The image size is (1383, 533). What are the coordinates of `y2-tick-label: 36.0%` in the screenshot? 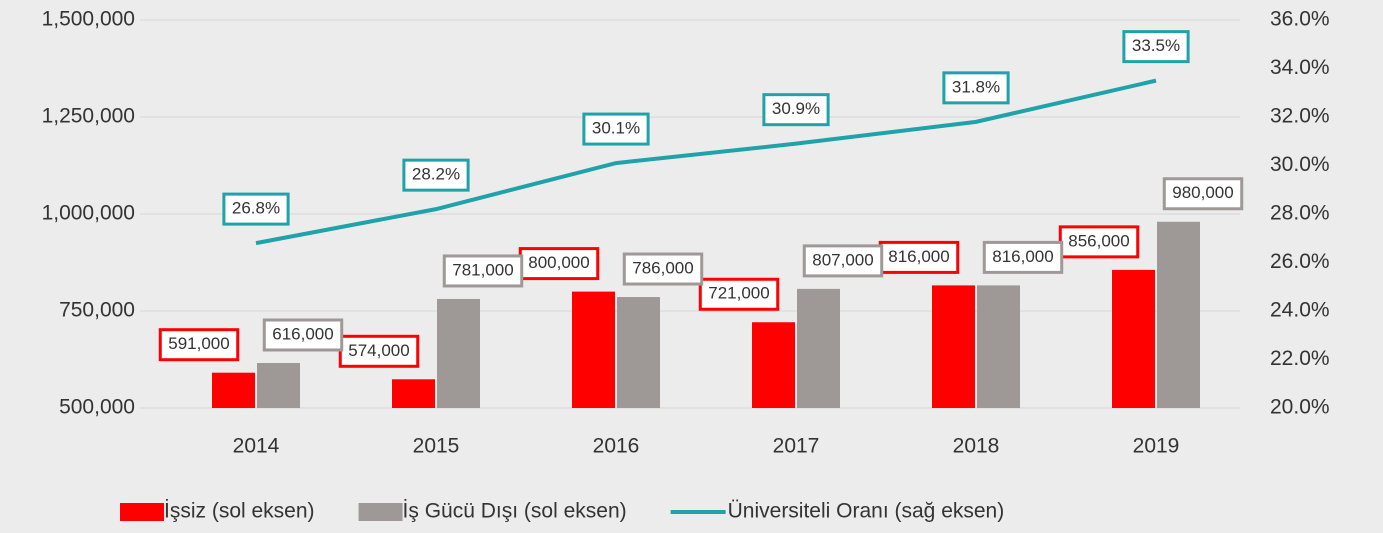 It's located at (1300, 19).